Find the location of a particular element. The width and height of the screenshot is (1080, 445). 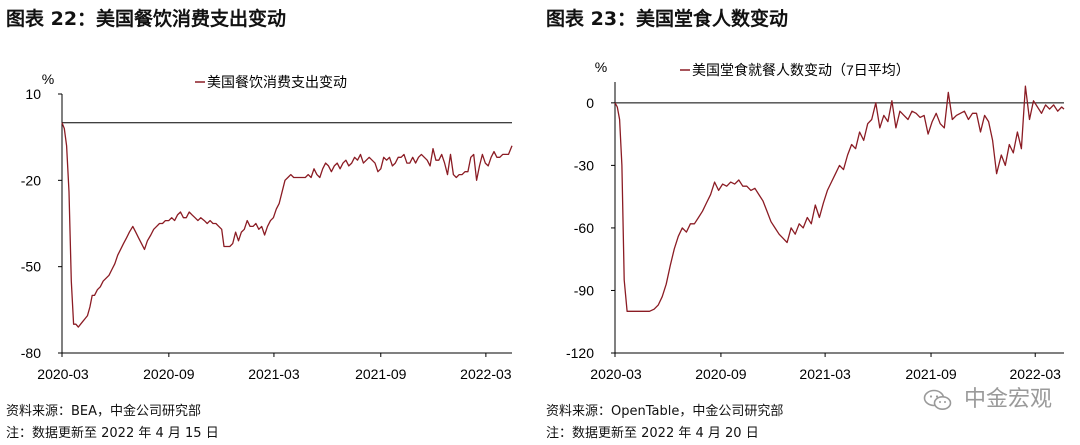

figure-title: 图表 23：美国堂食人数变动 is located at coordinates (667, 19).